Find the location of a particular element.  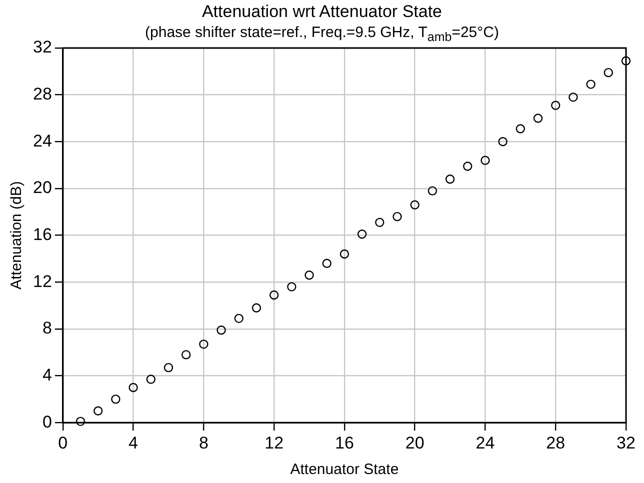

x-axis-title: Attenuator State is located at coordinates (344, 469).